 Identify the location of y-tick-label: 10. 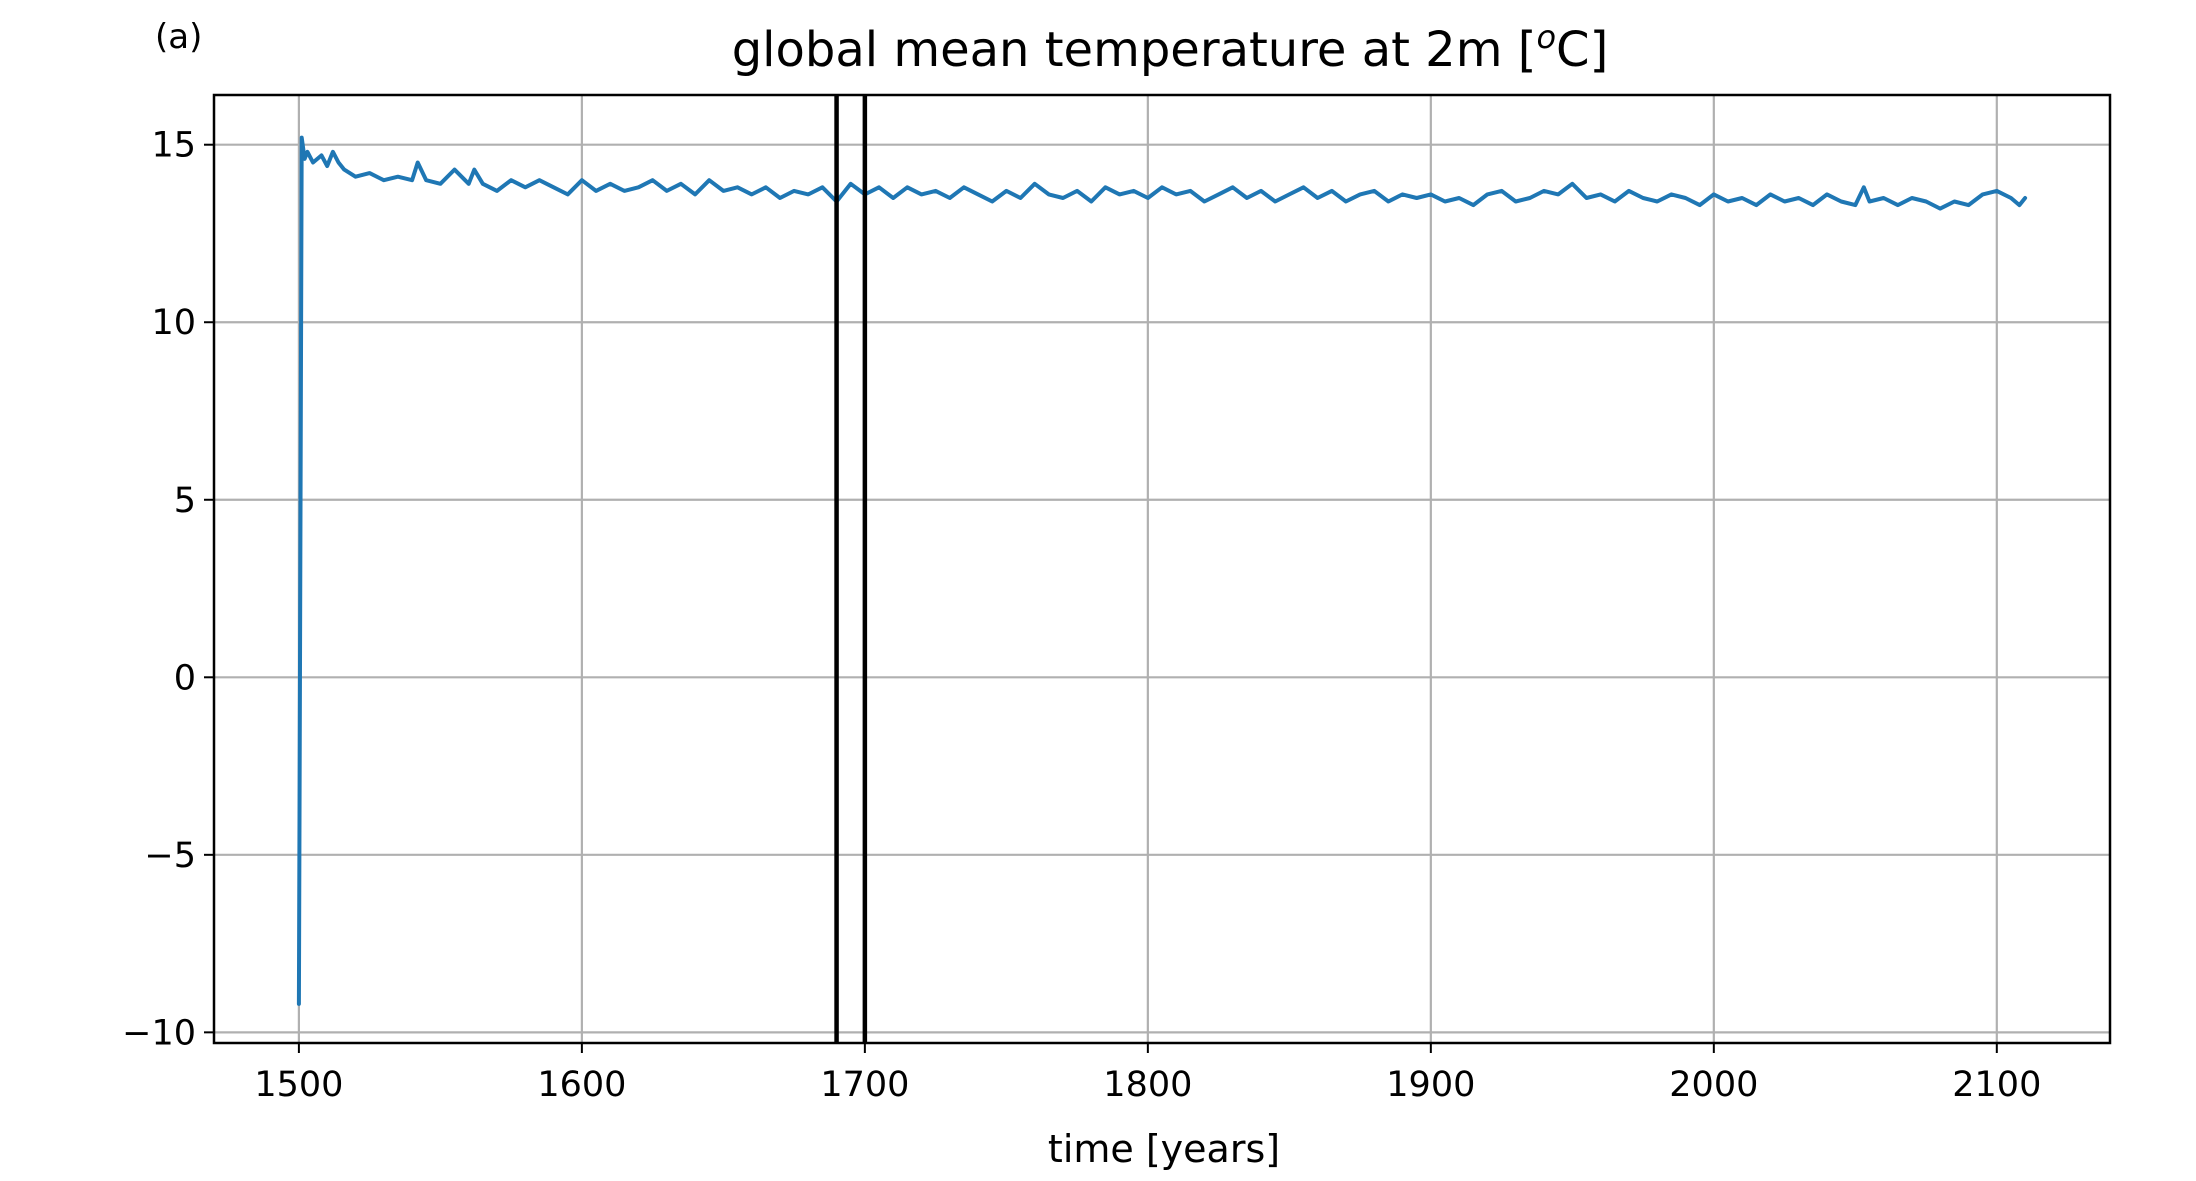
(173, 323).